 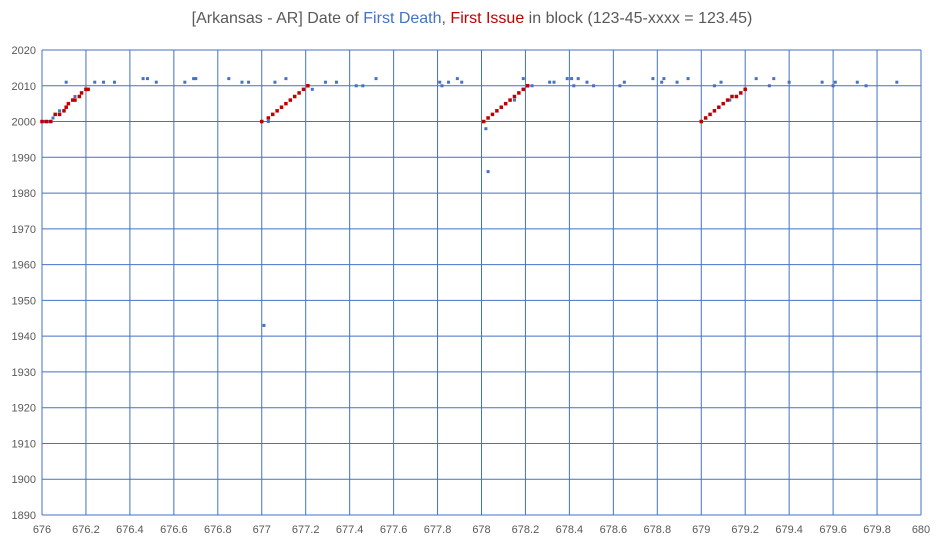 What do you see at coordinates (350, 530) in the screenshot?
I see `x-tick-label: 677.4` at bounding box center [350, 530].